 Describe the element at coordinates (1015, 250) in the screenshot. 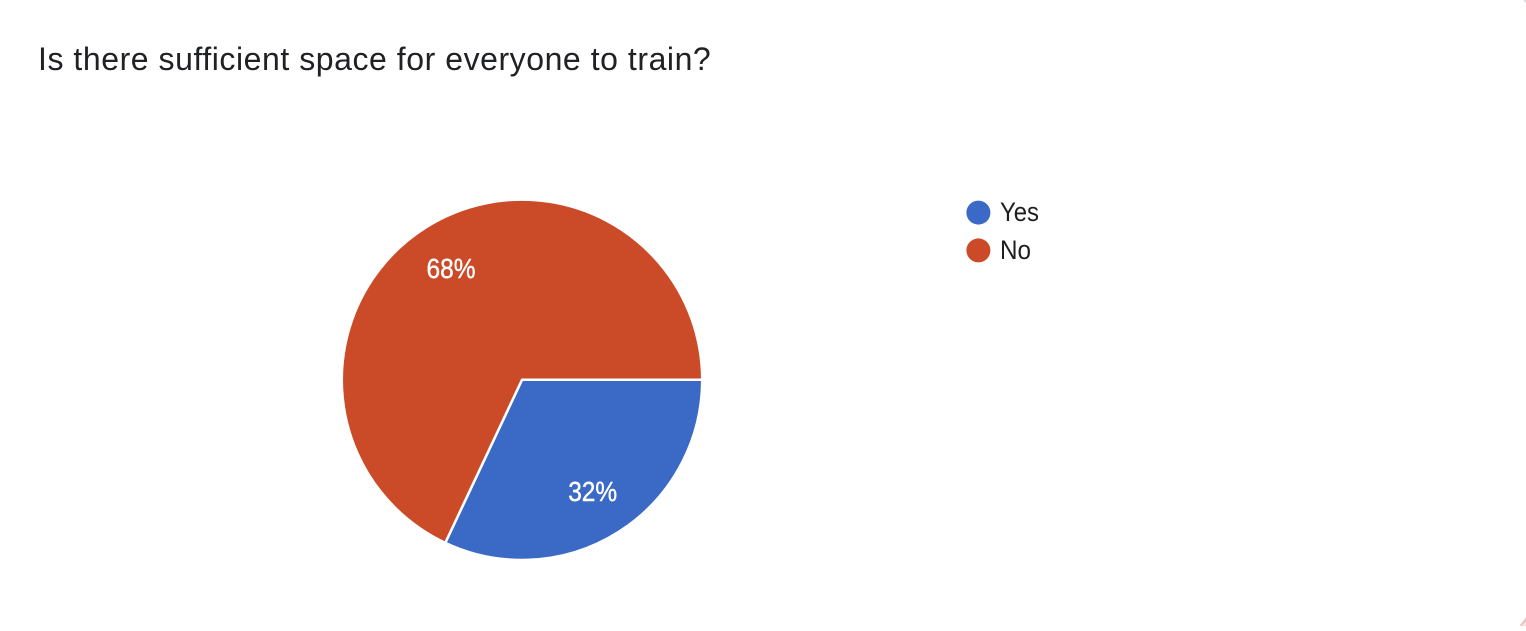

I see `svg-text: No` at that location.